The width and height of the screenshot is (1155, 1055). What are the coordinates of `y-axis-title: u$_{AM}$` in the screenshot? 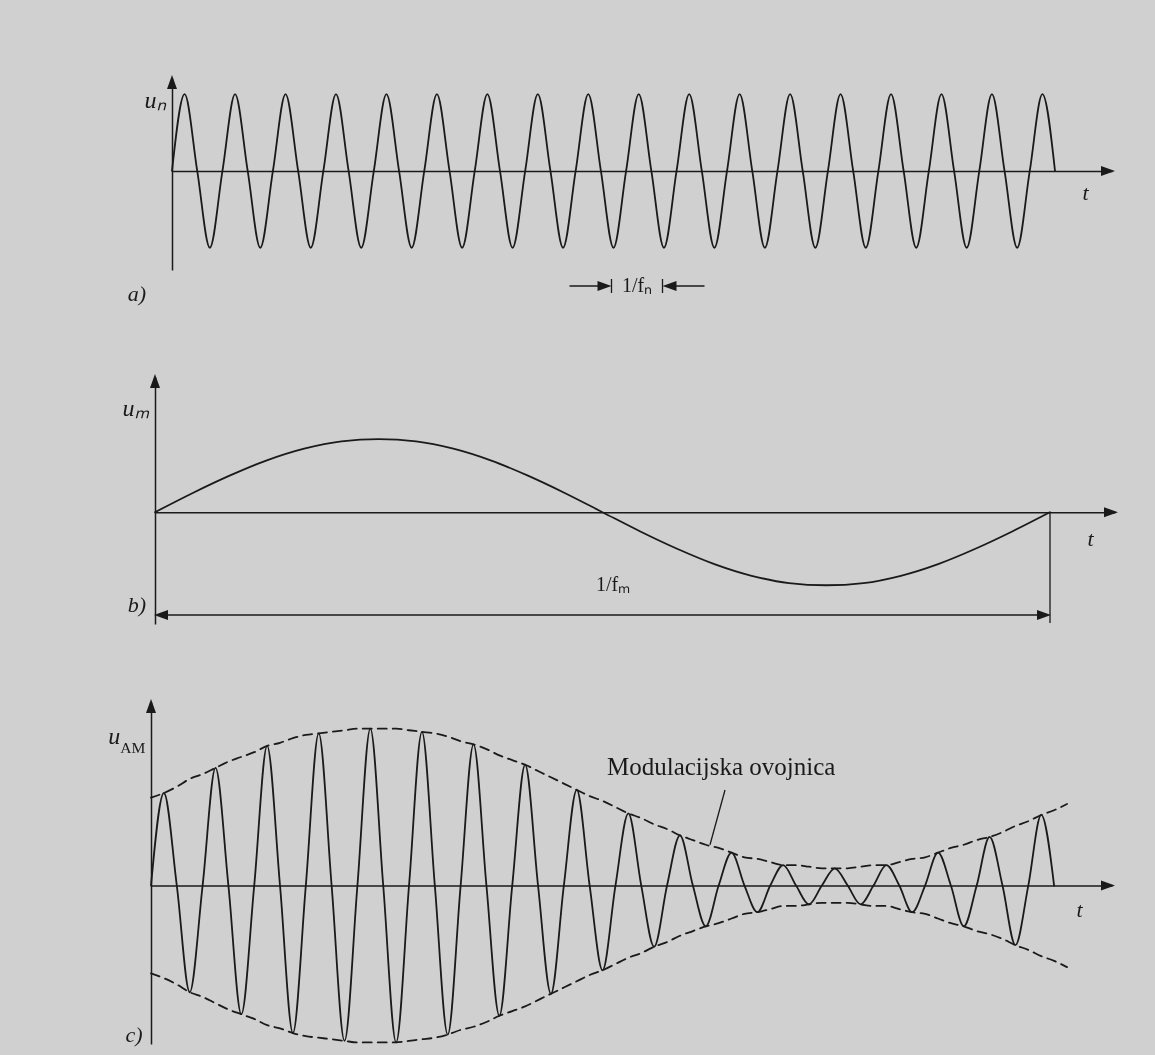 It's located at (127, 738).